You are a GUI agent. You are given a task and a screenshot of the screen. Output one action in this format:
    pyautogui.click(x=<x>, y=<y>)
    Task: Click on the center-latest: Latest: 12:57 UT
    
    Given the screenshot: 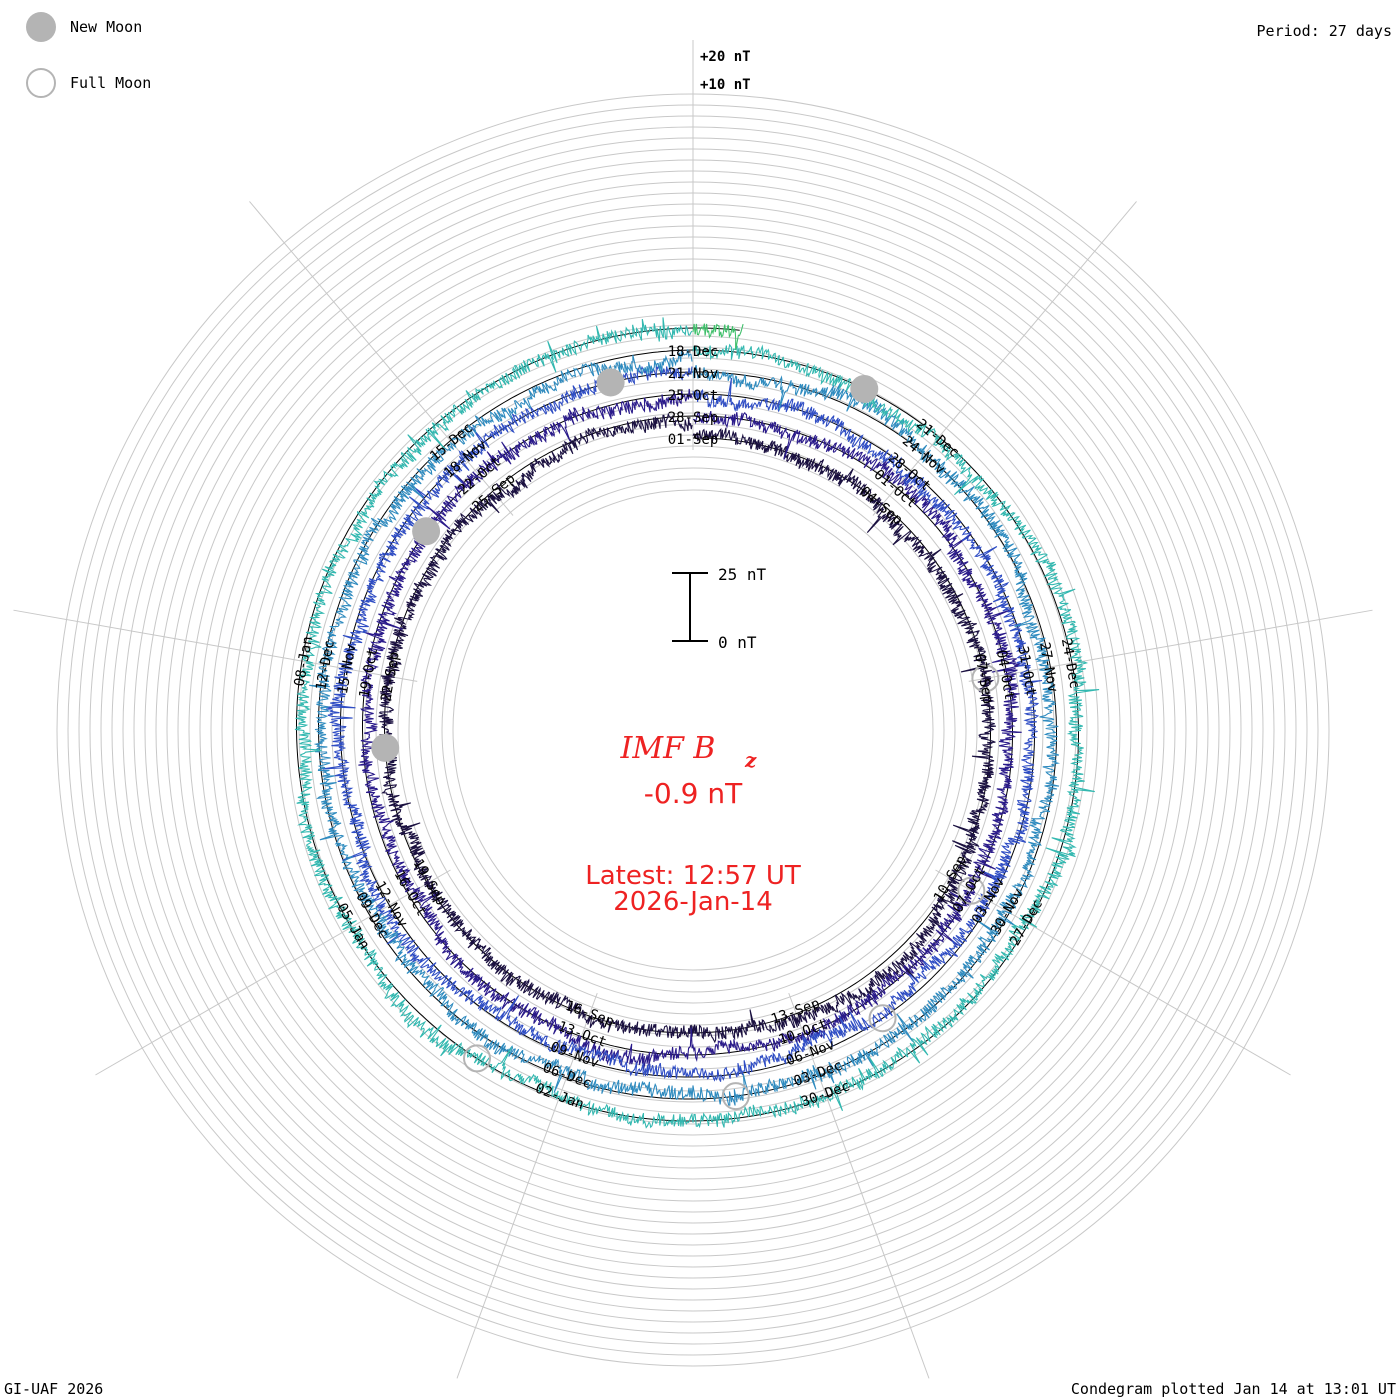 What is the action you would take?
    pyautogui.click(x=693, y=876)
    